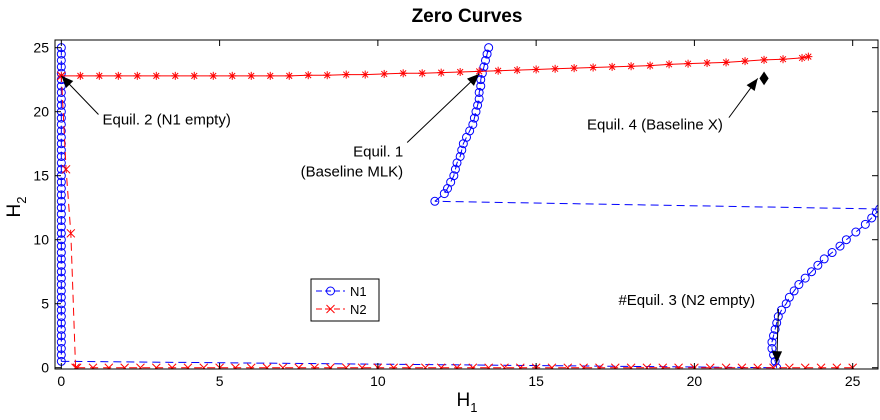  Describe the element at coordinates (41, 112) in the screenshot. I see `y-tick-label: 20` at that location.